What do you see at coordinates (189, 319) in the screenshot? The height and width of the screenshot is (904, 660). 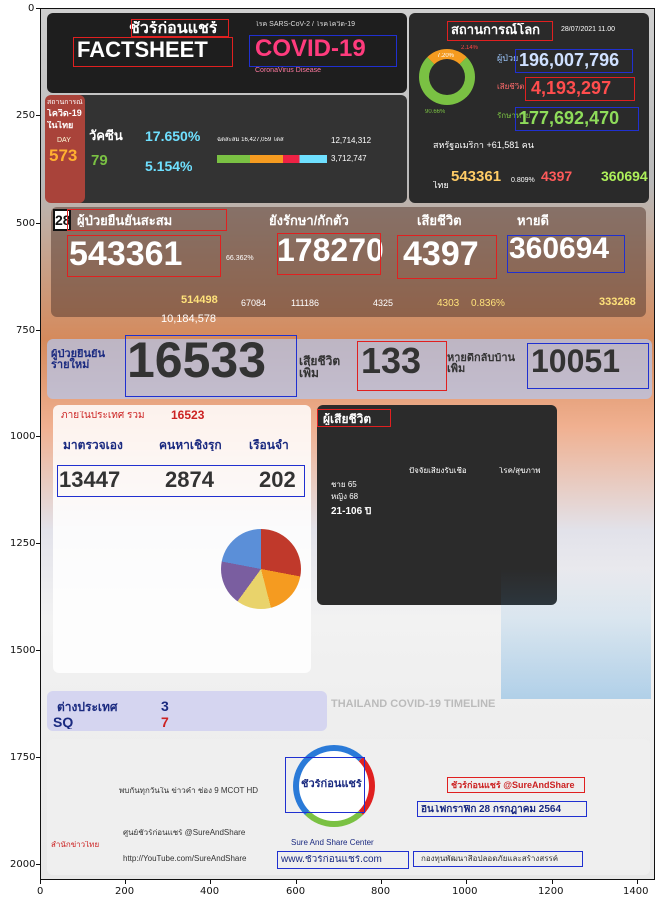 I see `sub-value-2: 10,184,578` at bounding box center [189, 319].